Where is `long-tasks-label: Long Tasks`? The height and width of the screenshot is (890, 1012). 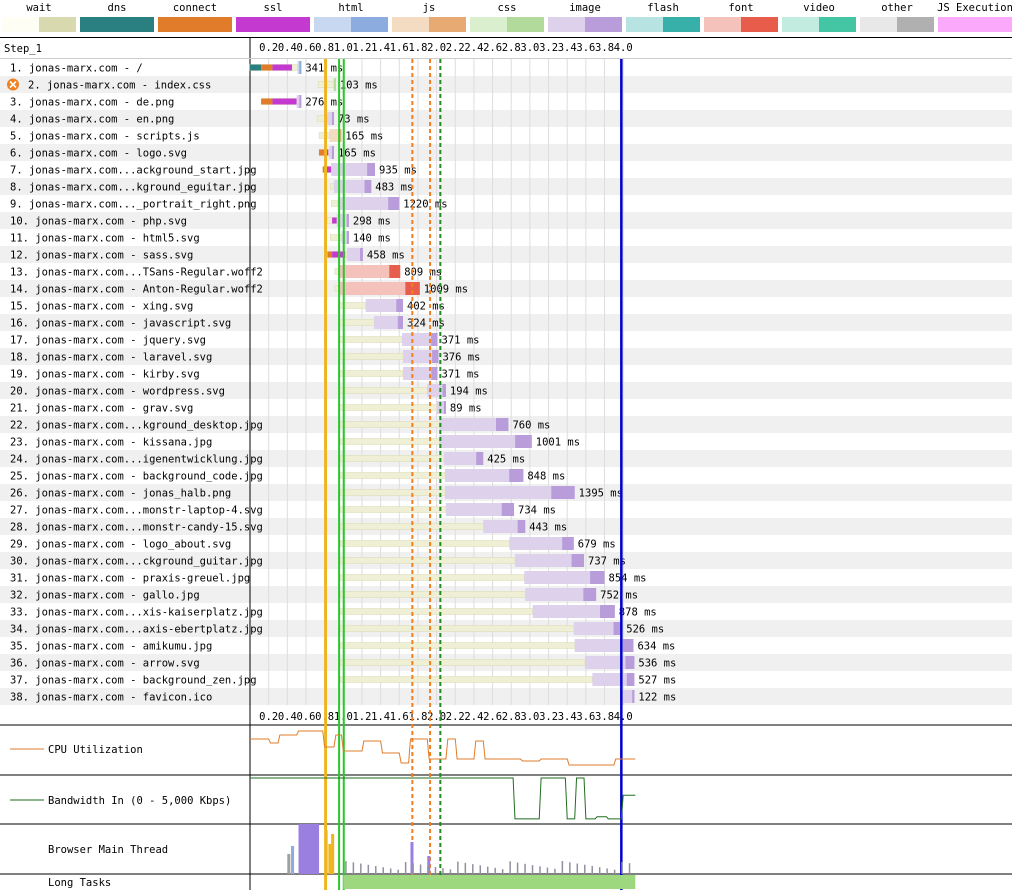
long-tasks-label: Long Tasks is located at coordinates (79, 883).